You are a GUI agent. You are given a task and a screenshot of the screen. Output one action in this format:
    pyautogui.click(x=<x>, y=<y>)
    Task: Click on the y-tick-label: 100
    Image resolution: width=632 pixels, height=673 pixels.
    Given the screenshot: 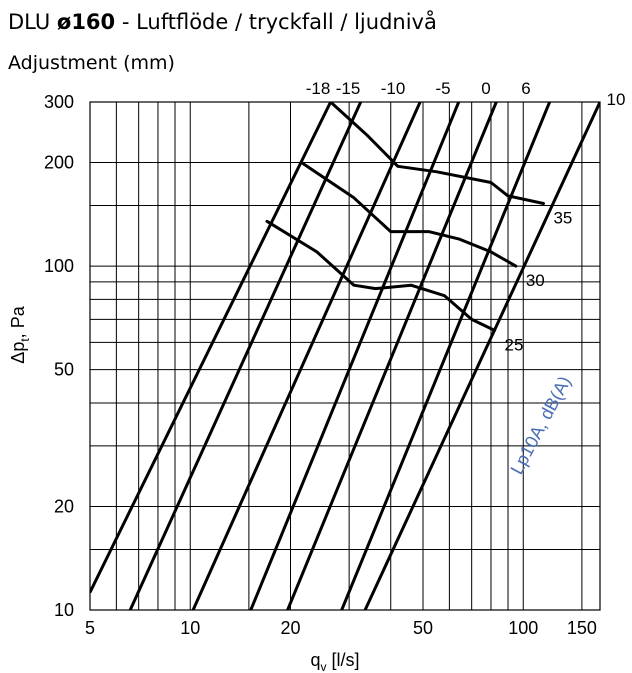 What is the action you would take?
    pyautogui.click(x=59, y=266)
    